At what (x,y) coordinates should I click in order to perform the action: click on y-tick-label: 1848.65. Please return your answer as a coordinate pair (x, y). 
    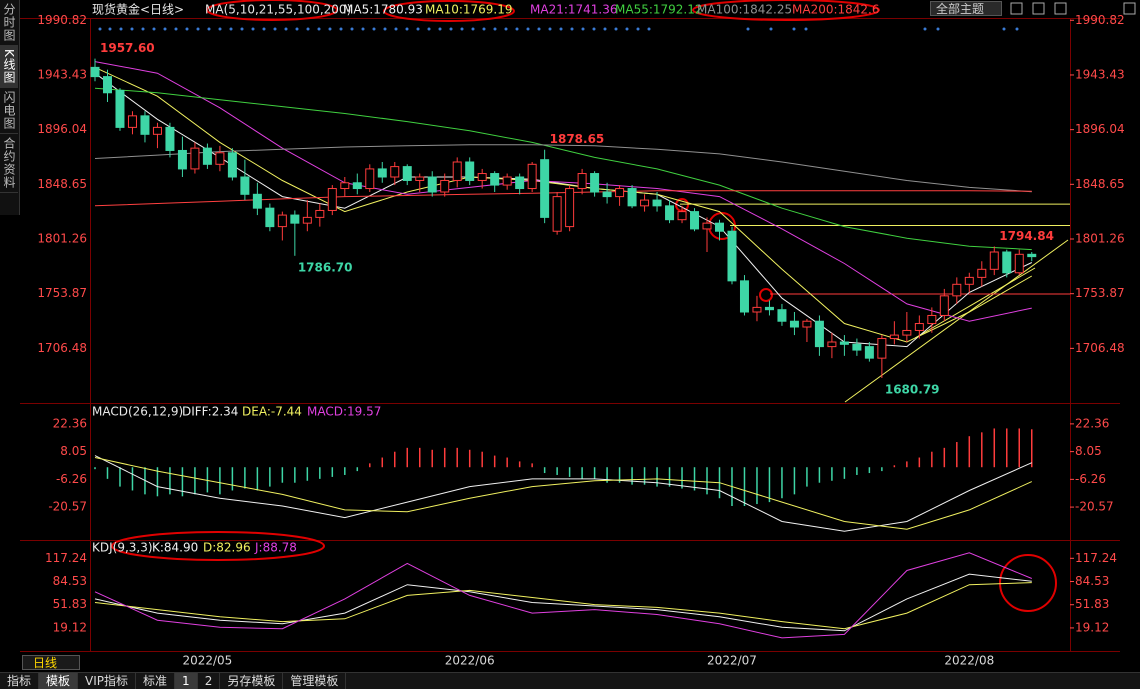
    Looking at the image, I should click on (1100, 184).